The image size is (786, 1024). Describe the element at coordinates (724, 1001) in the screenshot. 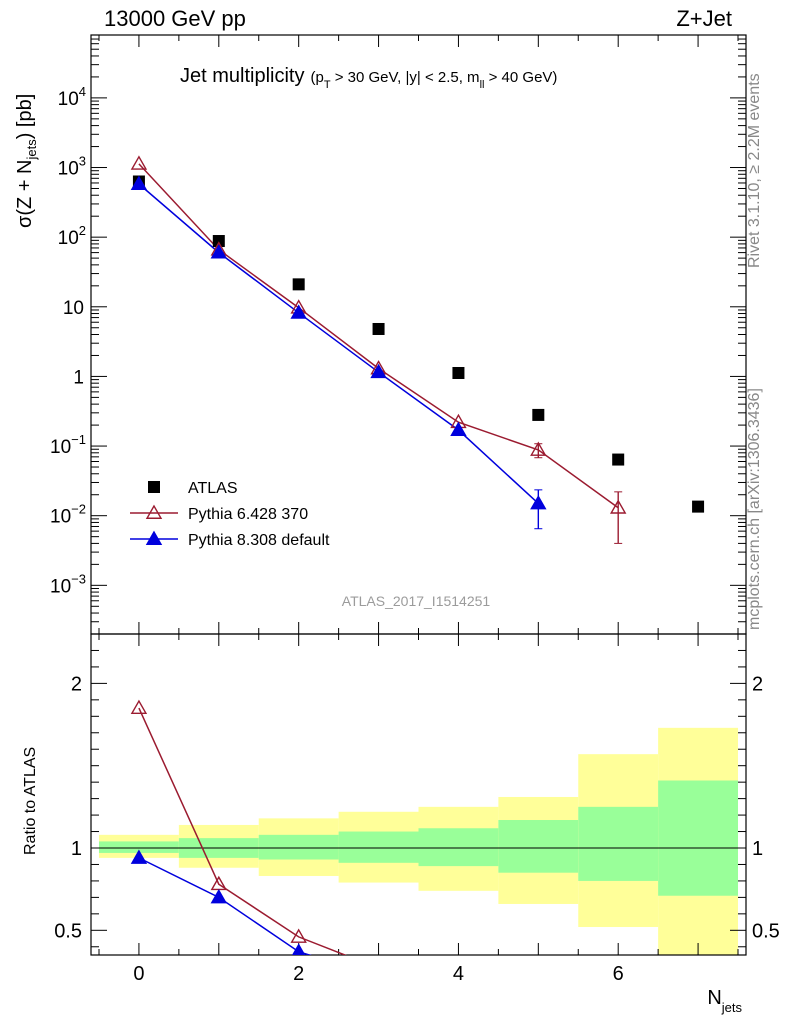

I see `x-axis-label: Njets` at that location.